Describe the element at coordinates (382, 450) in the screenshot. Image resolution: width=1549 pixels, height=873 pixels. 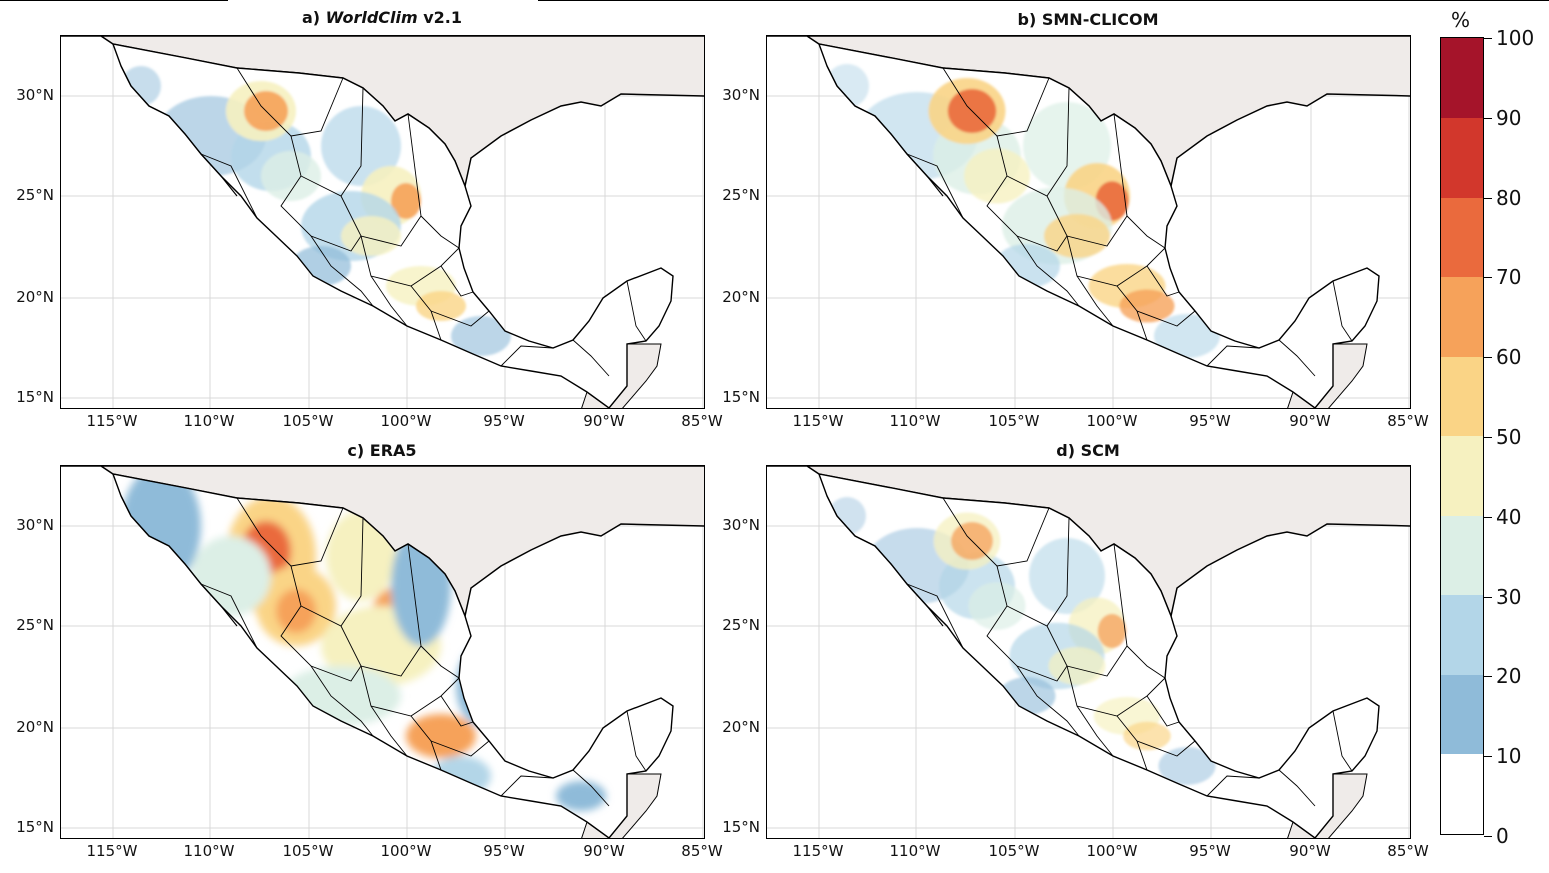
I see `panel-title-c: c) ERA5` at that location.